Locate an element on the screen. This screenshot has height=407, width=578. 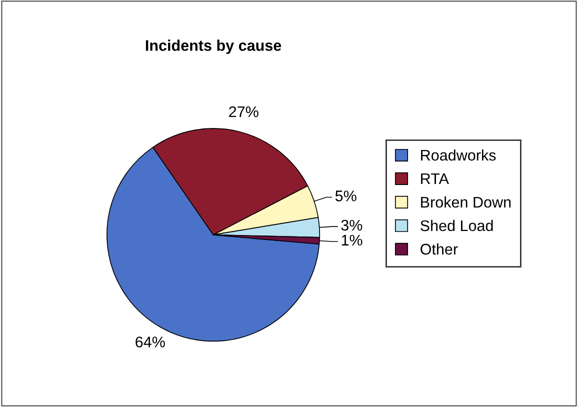
chart-title: Incidents by cause is located at coordinates (214, 47).